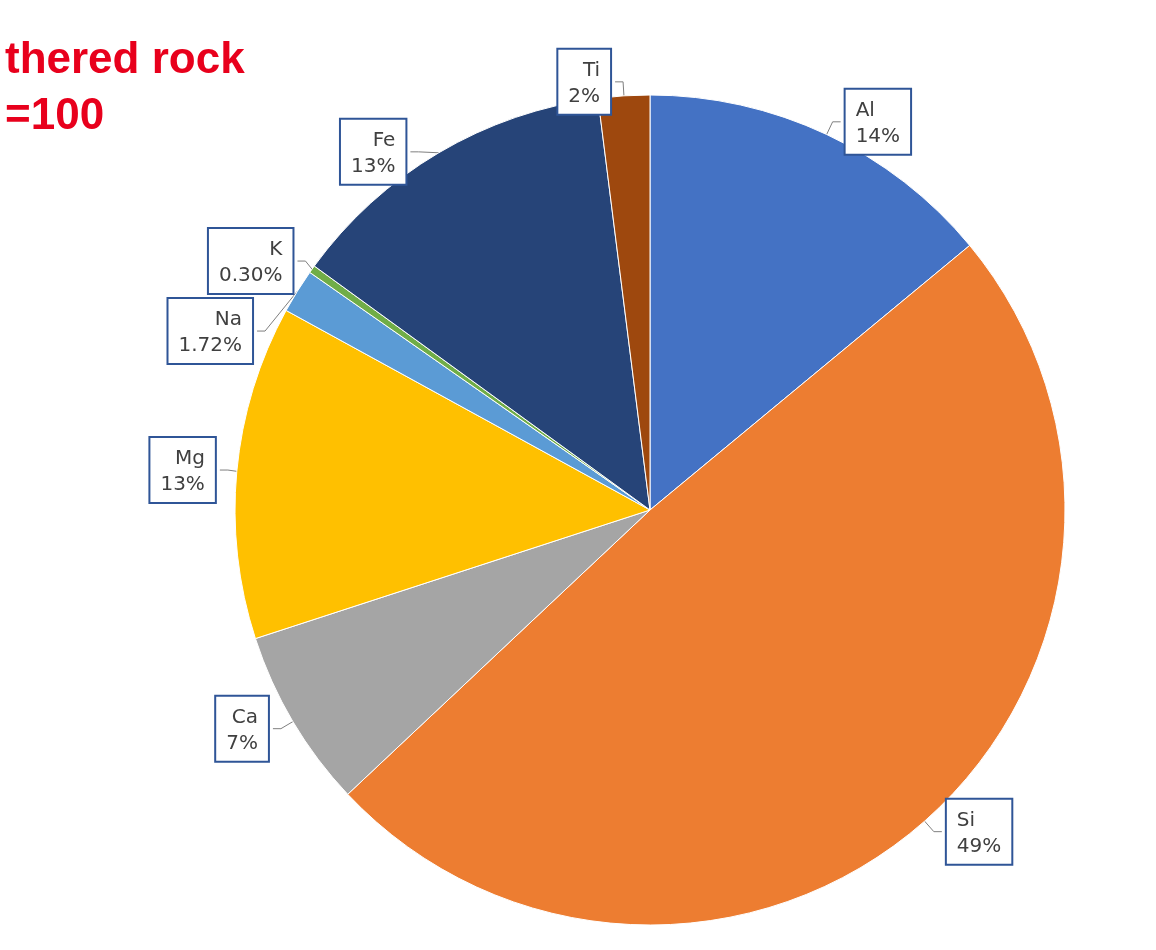  I want to click on slice-label: Mg, so click(189, 457).